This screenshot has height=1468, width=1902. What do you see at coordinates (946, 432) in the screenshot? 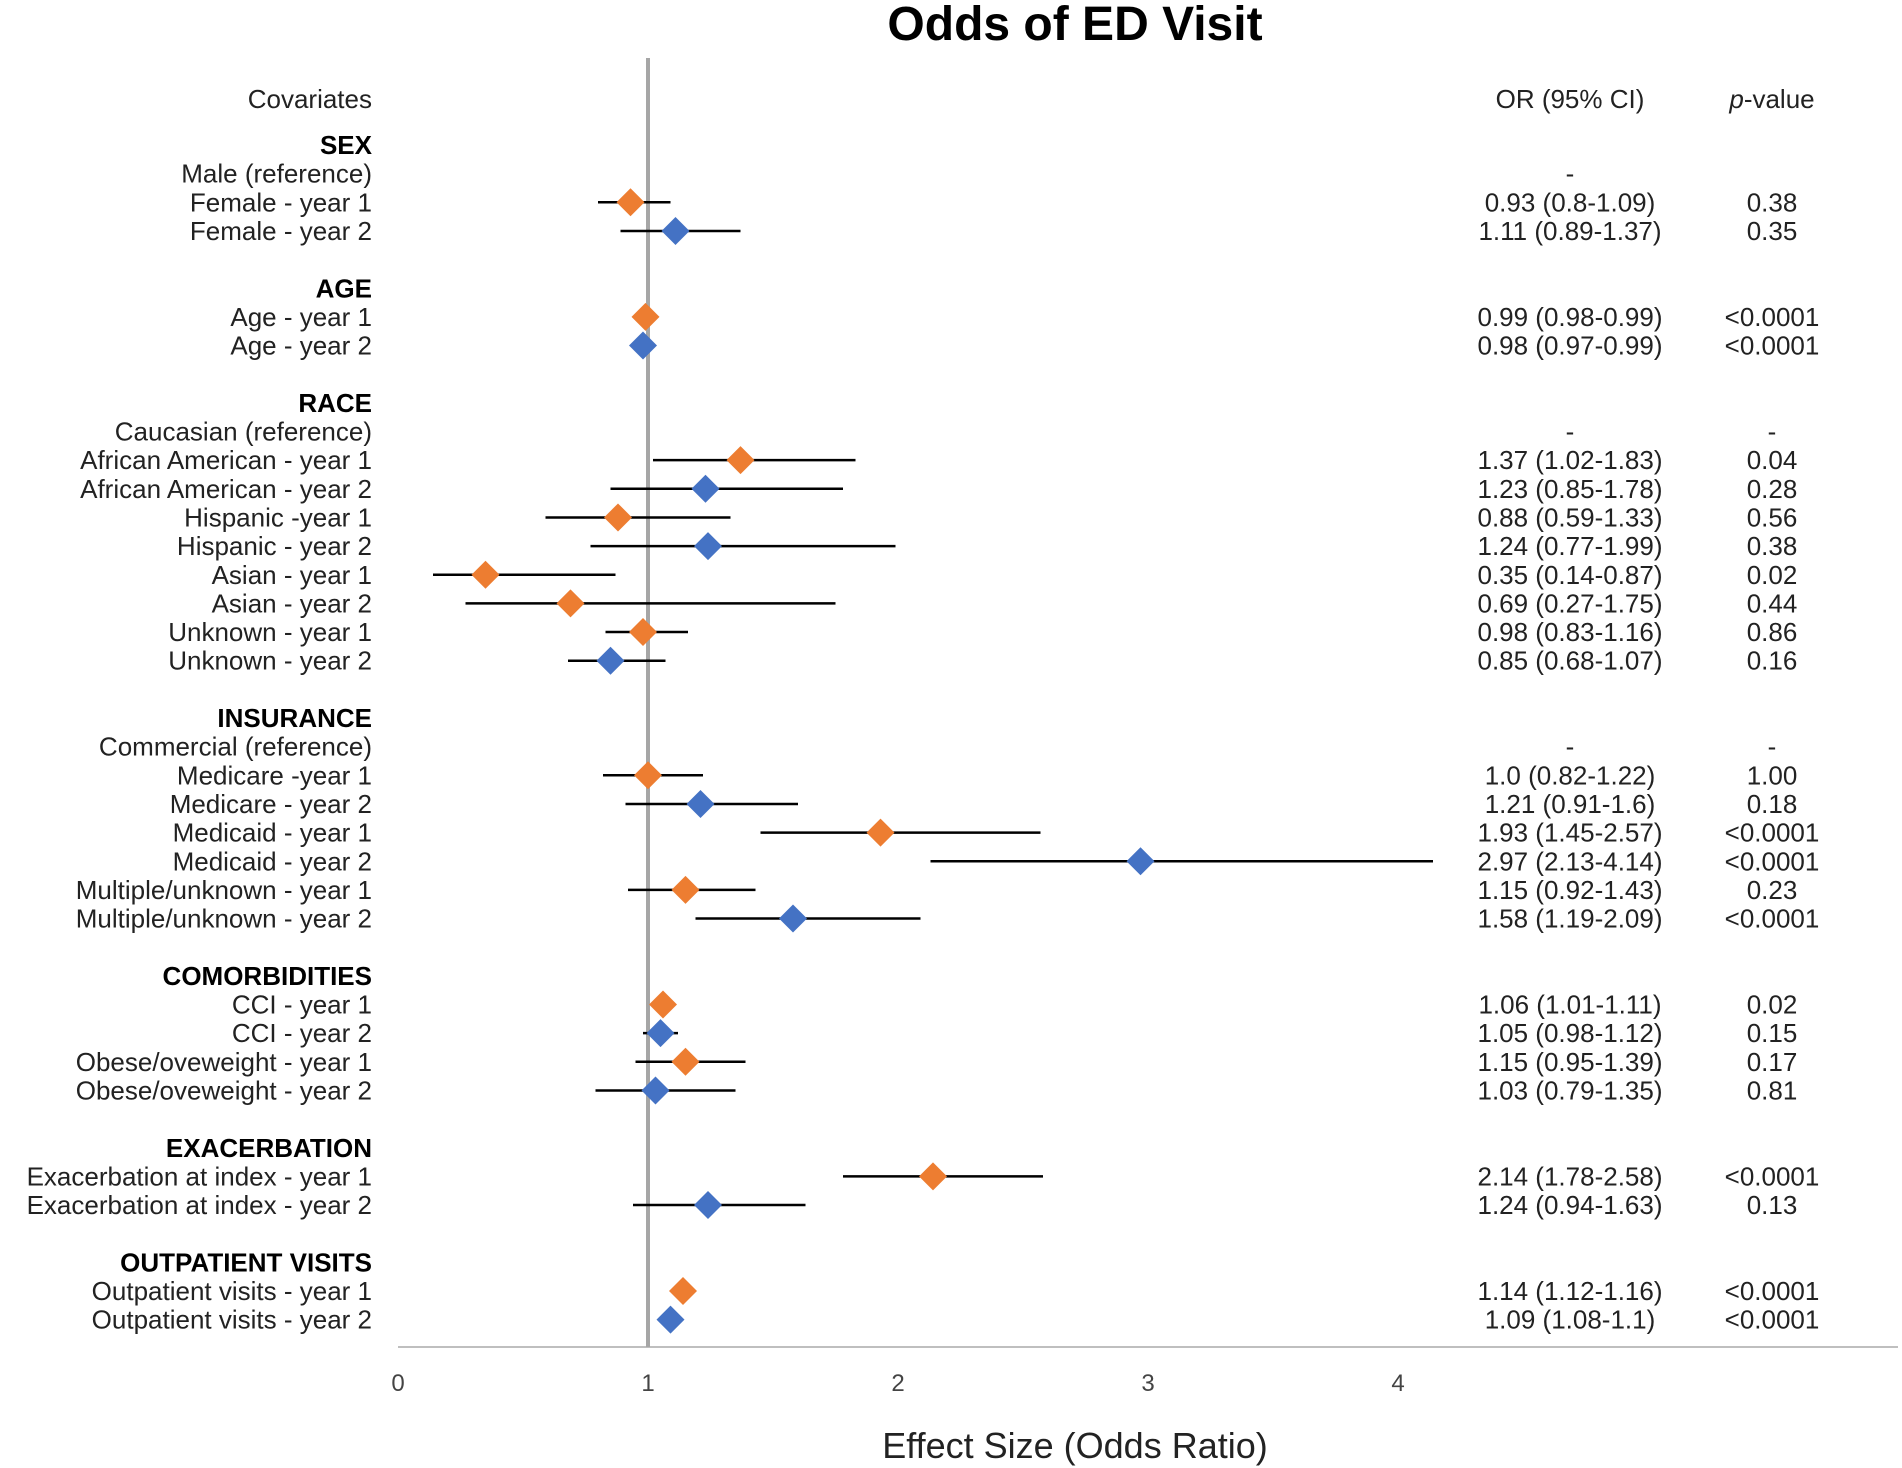
I see `row-caucasian-reference: Caucasian (reference) - -` at bounding box center [946, 432].